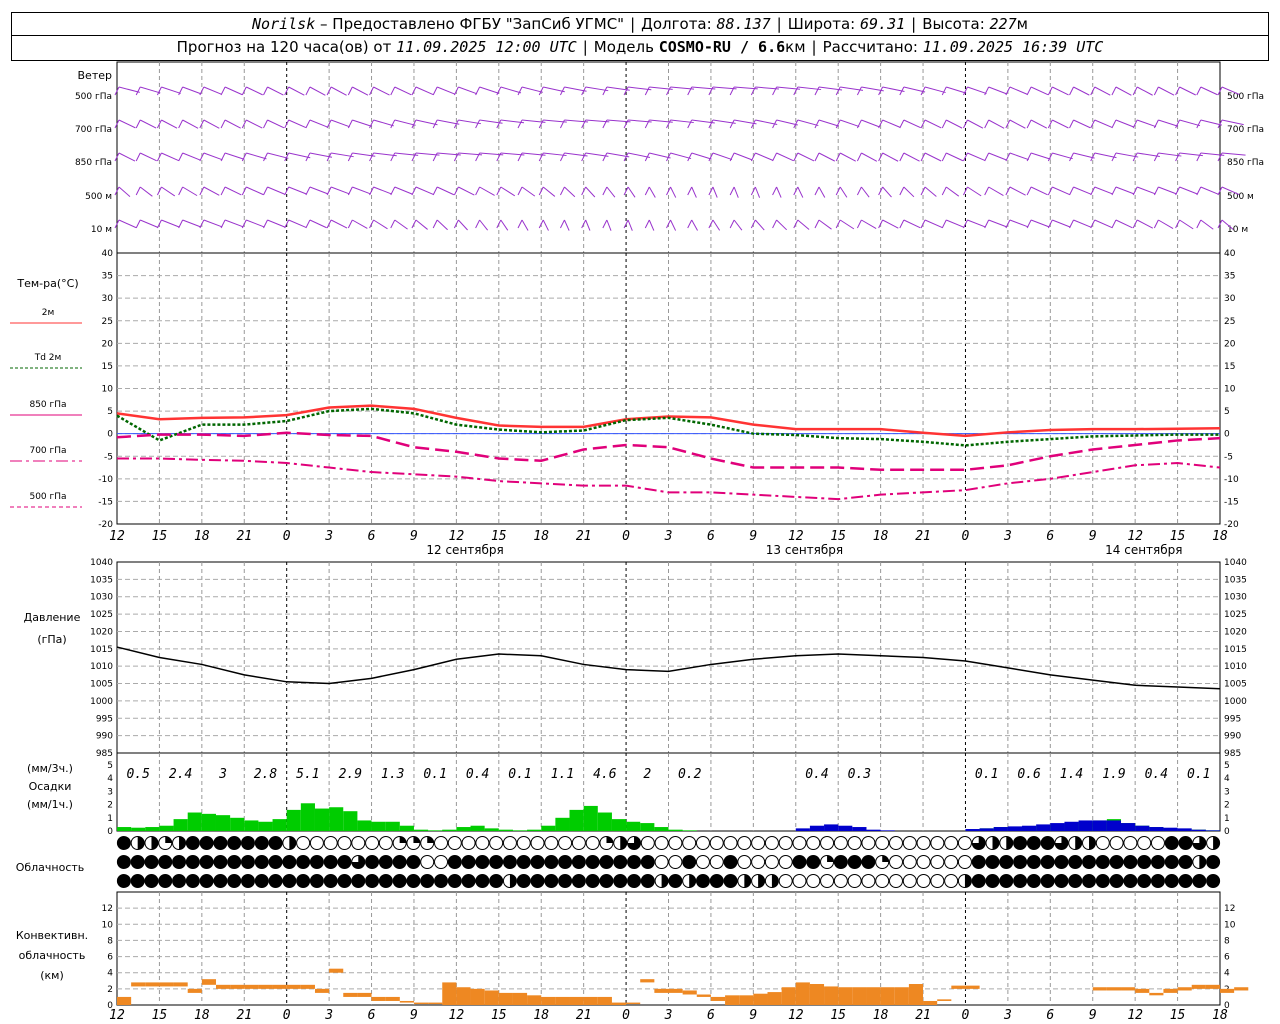 This screenshot has width=1280, height=1024. Describe the element at coordinates (105, 480) in the screenshot. I see `temperature-ytick-left: -10` at that location.